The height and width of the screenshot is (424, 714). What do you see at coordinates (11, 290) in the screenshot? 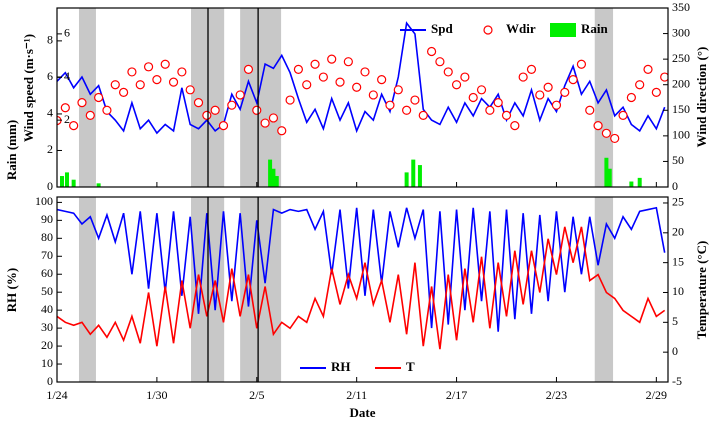
I see `rh-axis-label: RH (%)` at bounding box center [11, 290].